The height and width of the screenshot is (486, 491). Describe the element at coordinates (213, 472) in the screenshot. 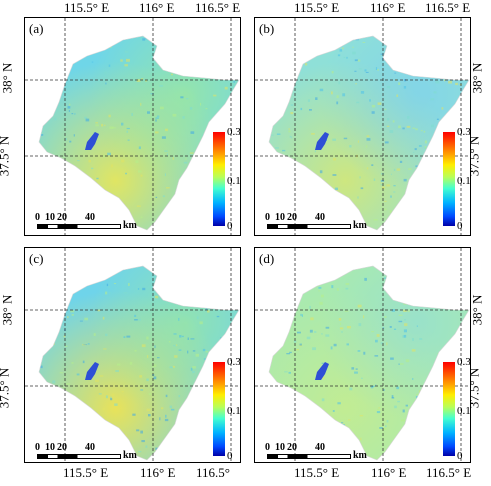

I see `lon-label-bottom-3: 116.5°` at that location.